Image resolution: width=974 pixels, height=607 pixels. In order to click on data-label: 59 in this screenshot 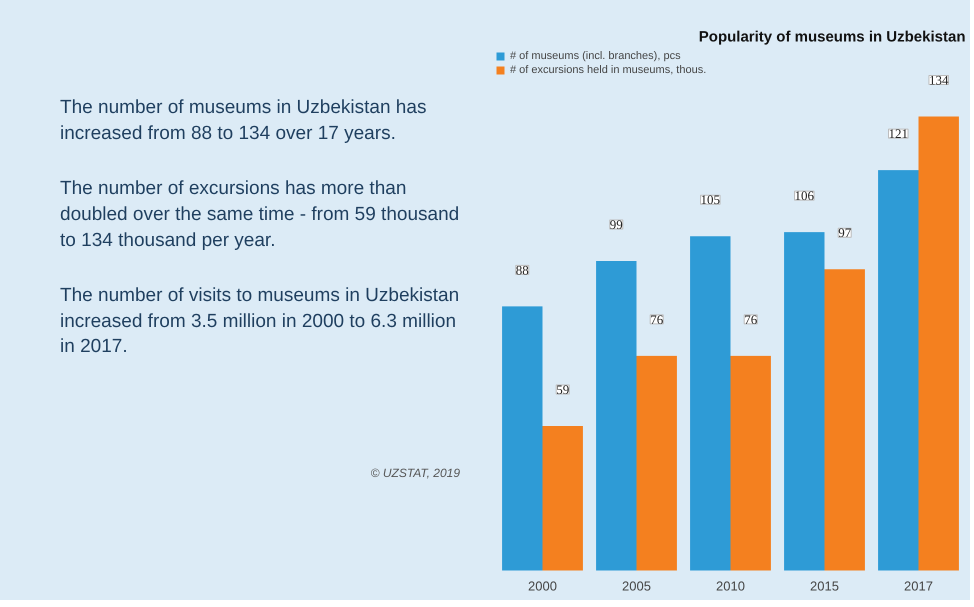, I will do `click(563, 390)`.